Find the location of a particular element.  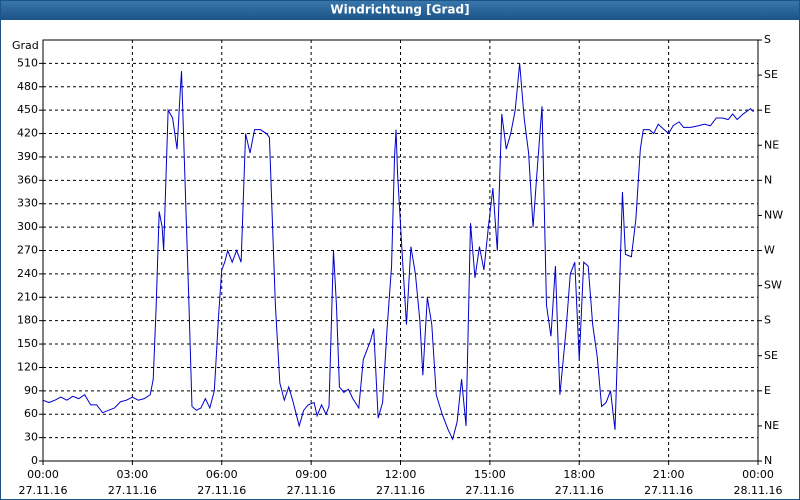

y-tick-label: 270 is located at coordinates (27, 250).